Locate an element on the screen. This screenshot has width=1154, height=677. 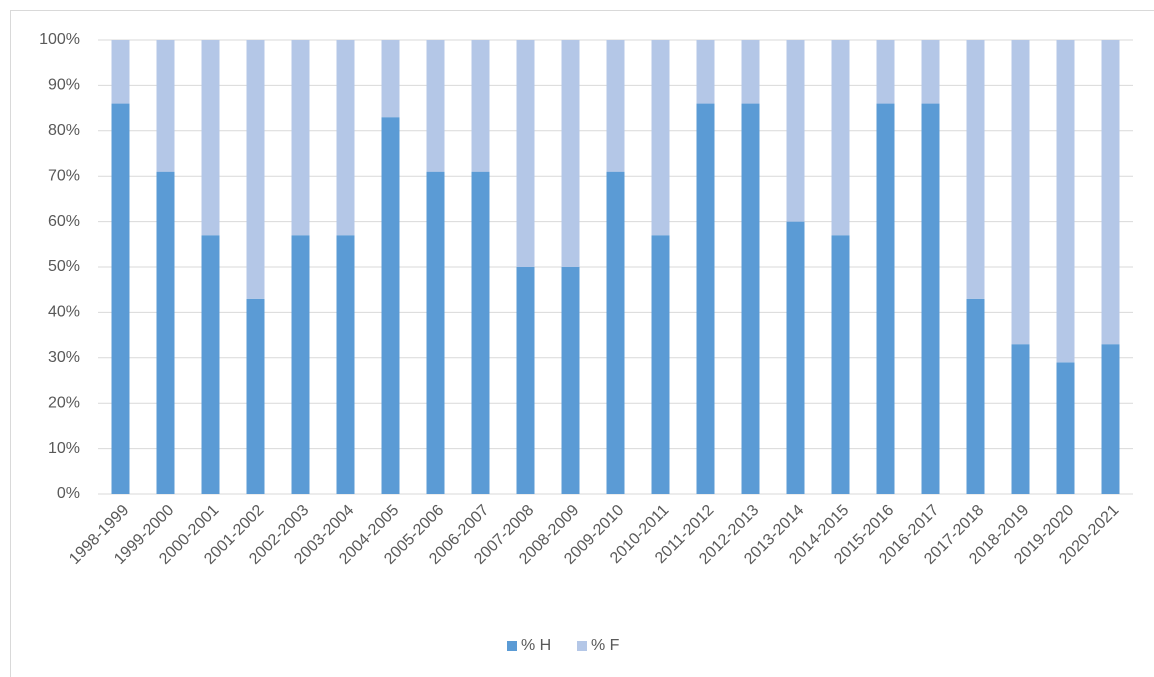
legend-label: % F is located at coordinates (605, 645).